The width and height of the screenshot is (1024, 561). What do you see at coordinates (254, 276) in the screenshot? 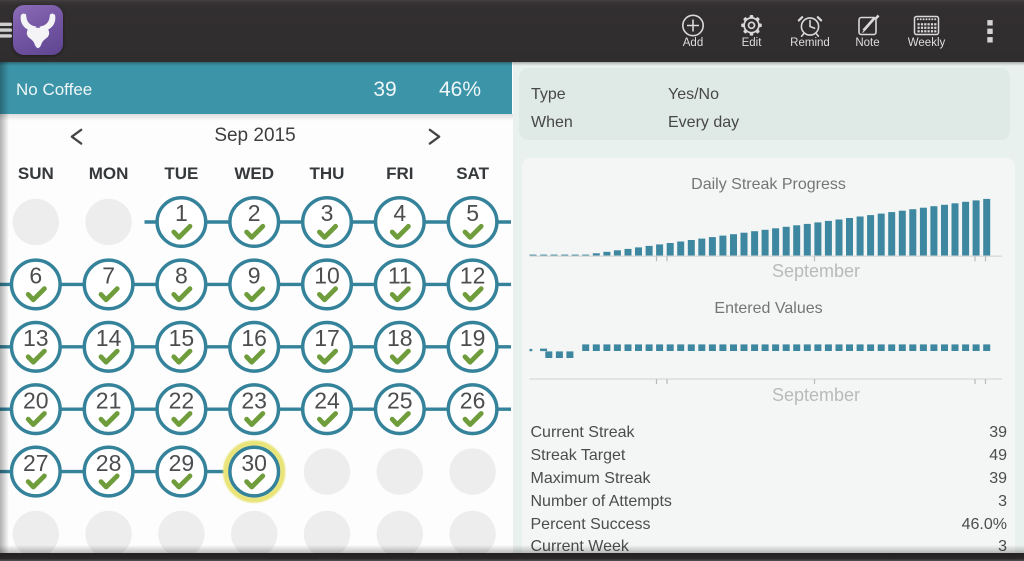
I see `svg-text: 9` at bounding box center [254, 276].